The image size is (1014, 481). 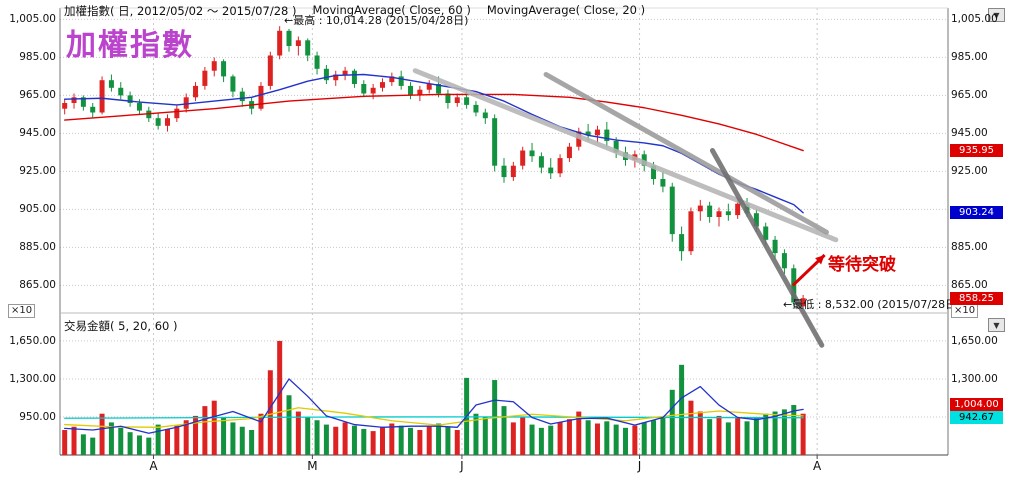 I want to click on scale-multiplier-left: ×10, so click(x=22, y=311).